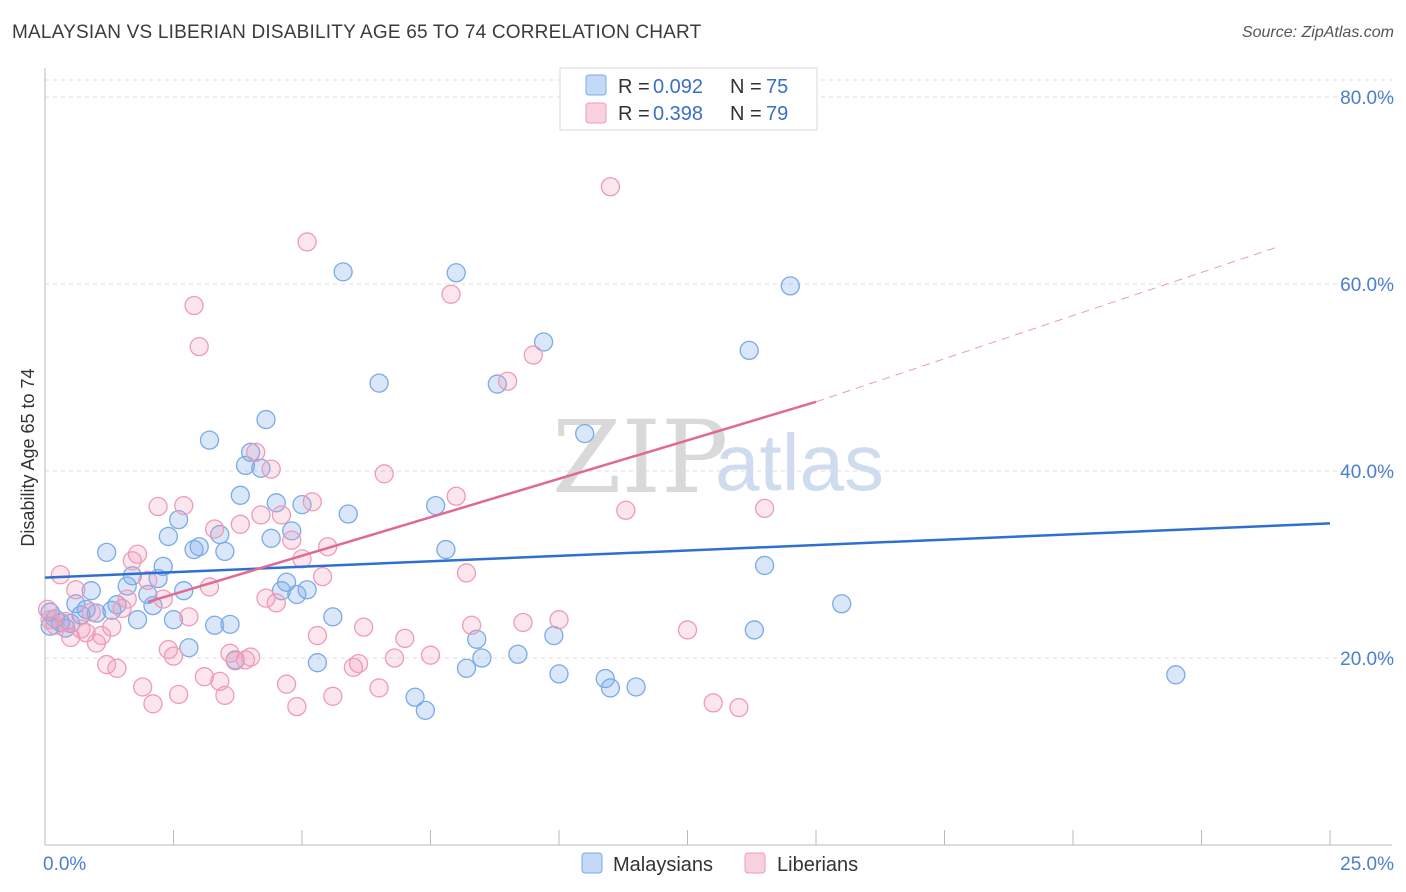 Image resolution: width=1406 pixels, height=892 pixels. What do you see at coordinates (28, 457) in the screenshot?
I see `y-axis-label: Disability Age 65 to 74` at bounding box center [28, 457].